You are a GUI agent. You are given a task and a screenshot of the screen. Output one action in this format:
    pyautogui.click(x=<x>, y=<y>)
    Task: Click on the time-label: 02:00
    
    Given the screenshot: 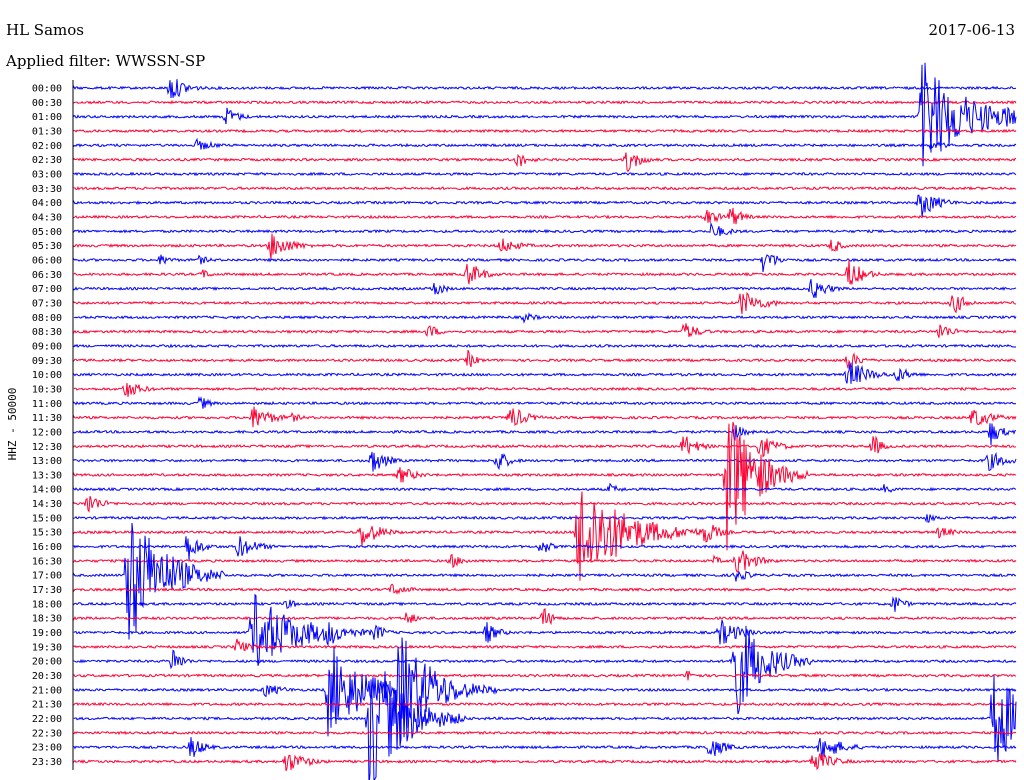 What is the action you would take?
    pyautogui.click(x=47, y=146)
    